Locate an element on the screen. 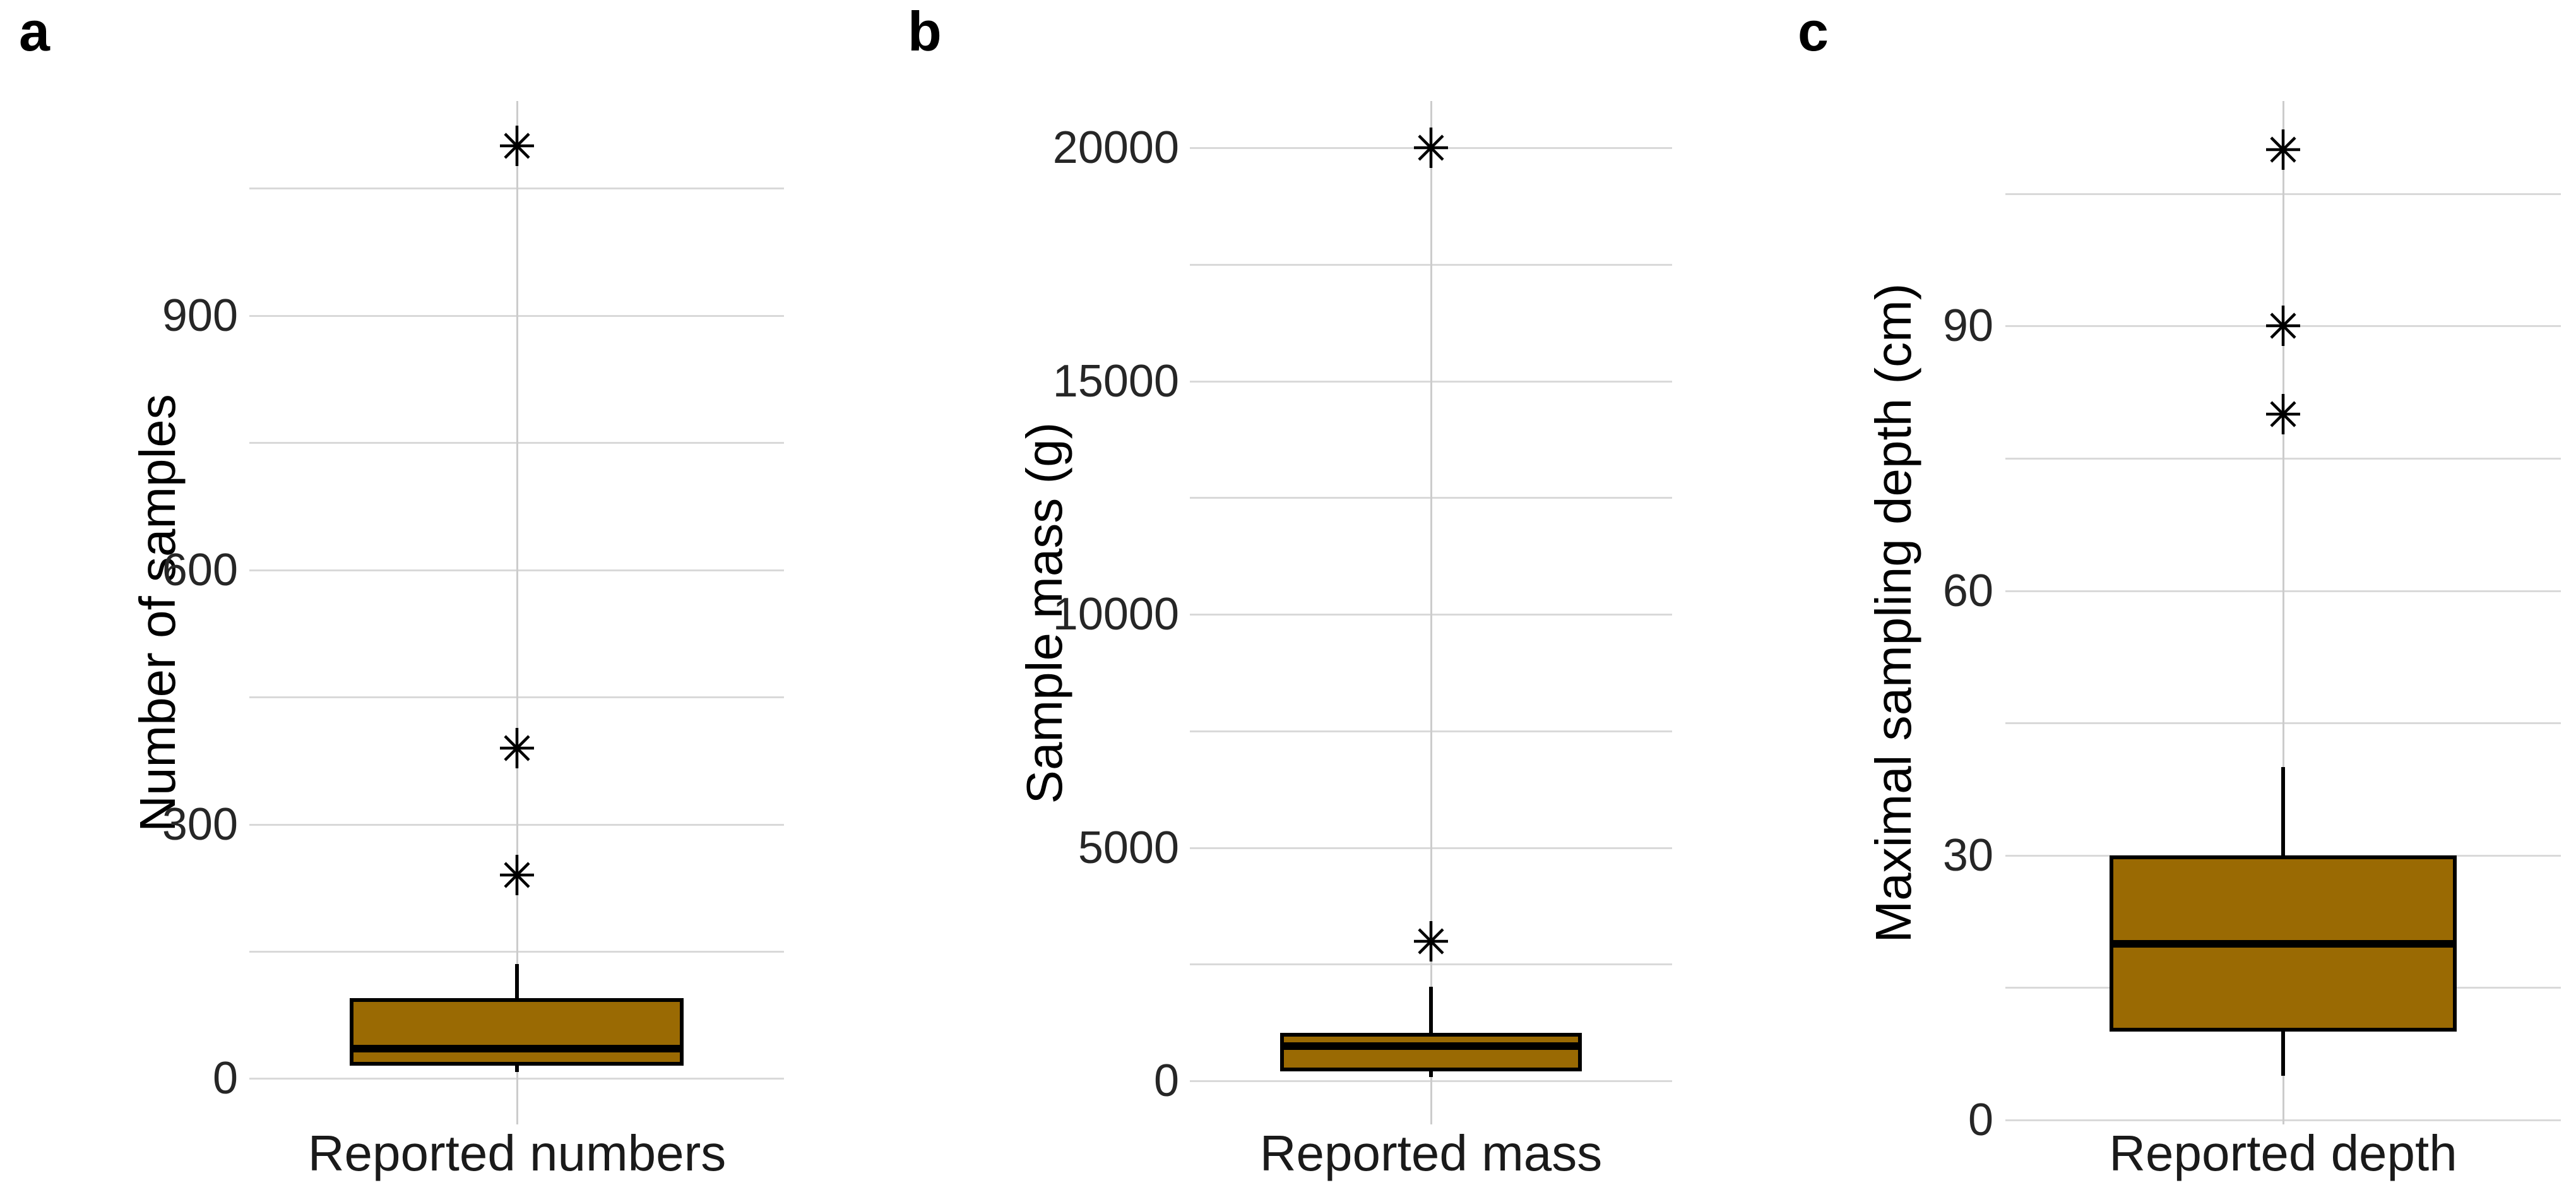 The height and width of the screenshot is (1185, 2576). panel-letter-c: c is located at coordinates (1814, 31).